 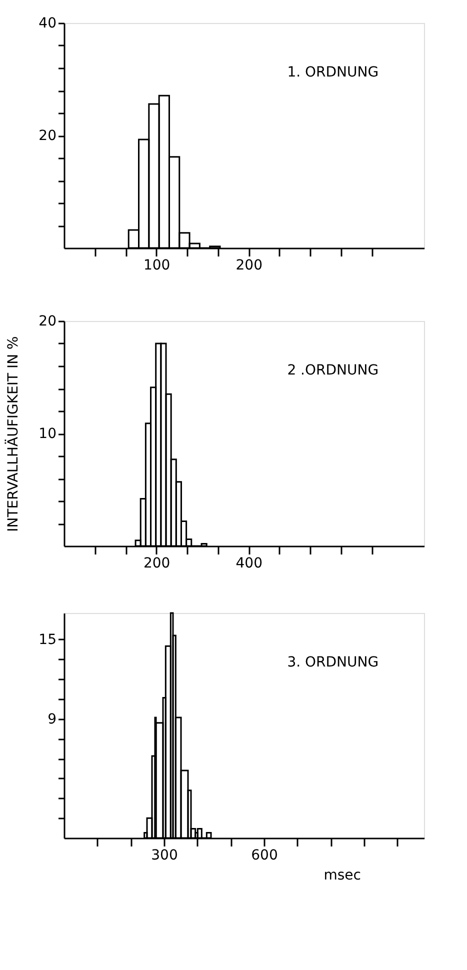 I want to click on x-tick-label: 300, so click(x=164, y=856).